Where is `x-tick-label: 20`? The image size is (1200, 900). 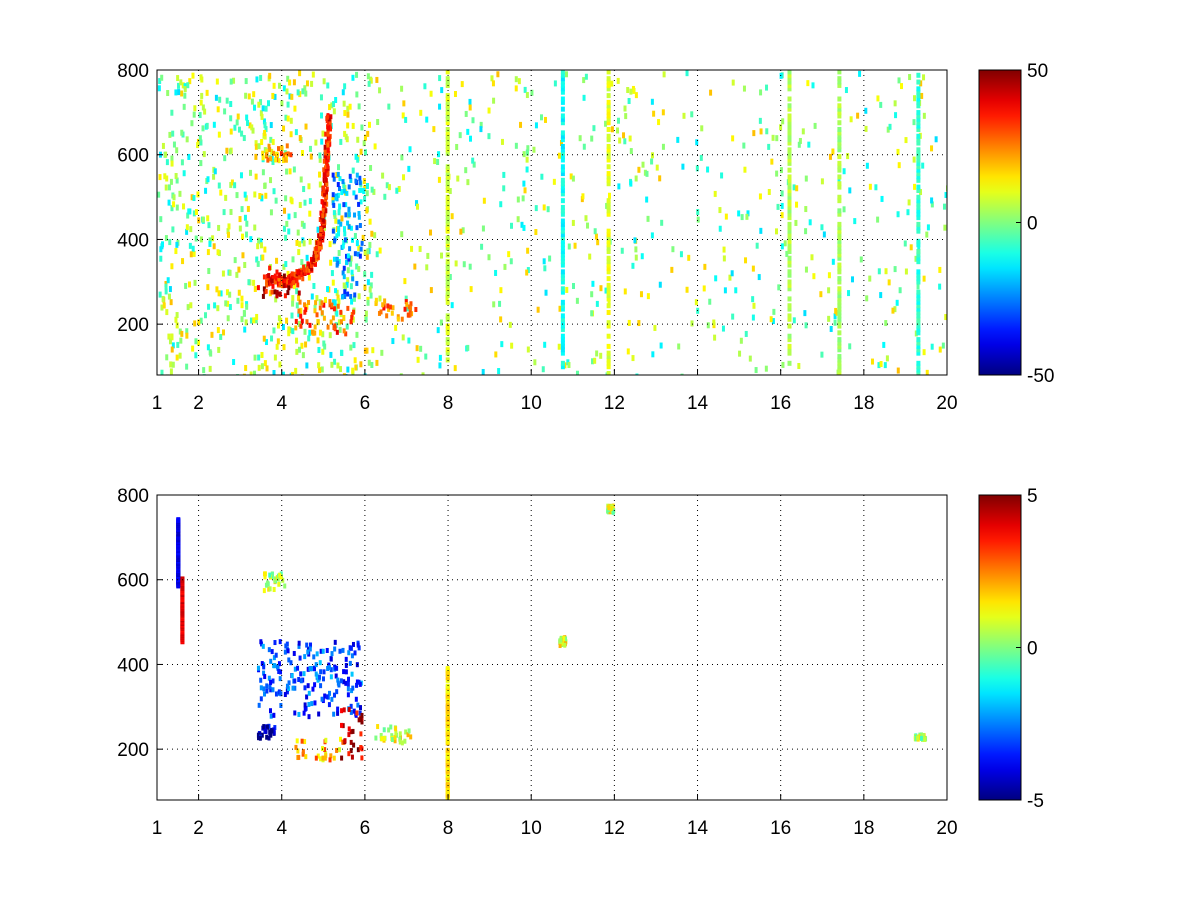 x-tick-label: 20 is located at coordinates (946, 828).